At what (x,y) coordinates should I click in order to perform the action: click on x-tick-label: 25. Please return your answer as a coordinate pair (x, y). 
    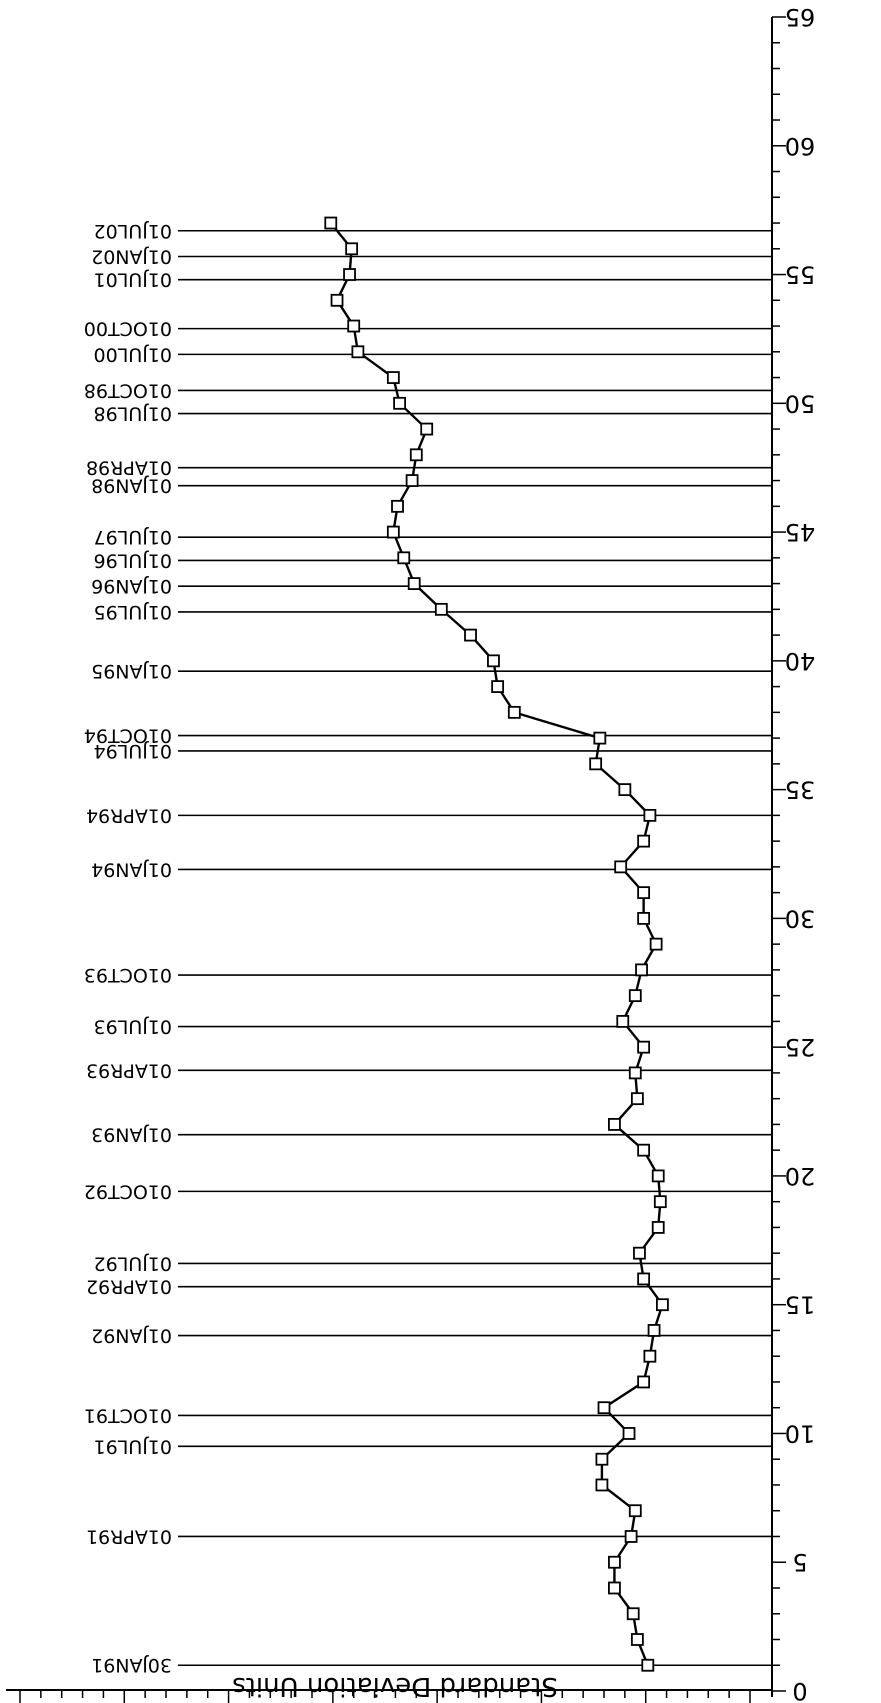
    Looking at the image, I should click on (800, 1047).